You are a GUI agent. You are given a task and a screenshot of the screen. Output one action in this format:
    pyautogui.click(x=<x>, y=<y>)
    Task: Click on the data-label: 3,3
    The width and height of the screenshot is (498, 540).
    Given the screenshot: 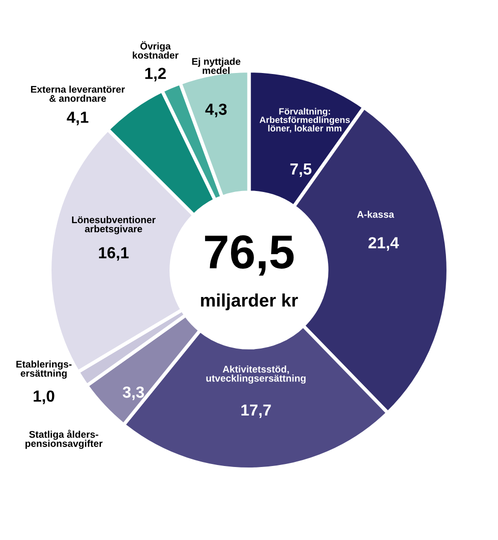 What is the action you would take?
    pyautogui.click(x=133, y=393)
    